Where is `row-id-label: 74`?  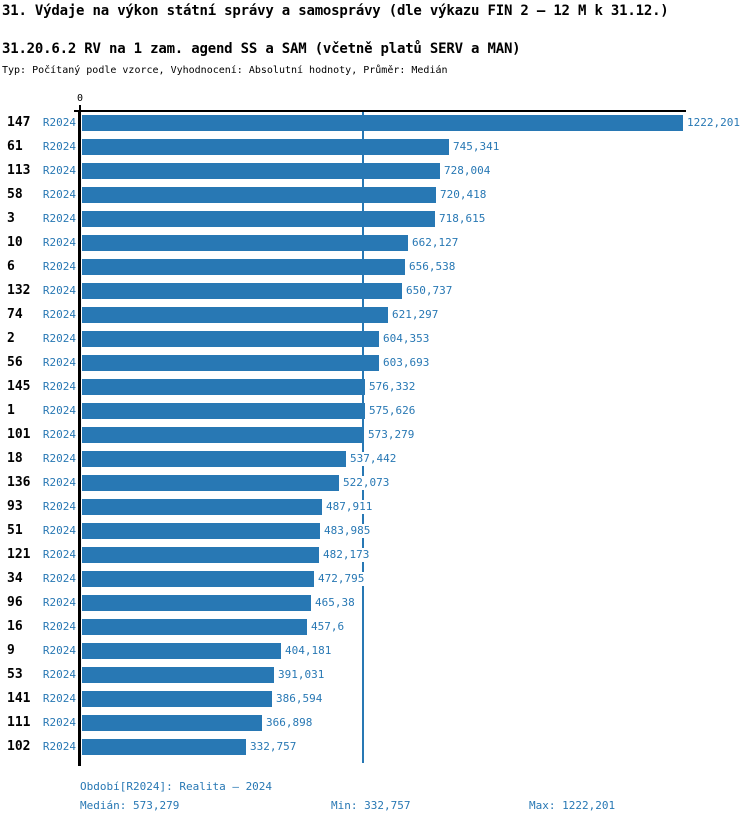
row-id-label: 74 is located at coordinates (15, 314).